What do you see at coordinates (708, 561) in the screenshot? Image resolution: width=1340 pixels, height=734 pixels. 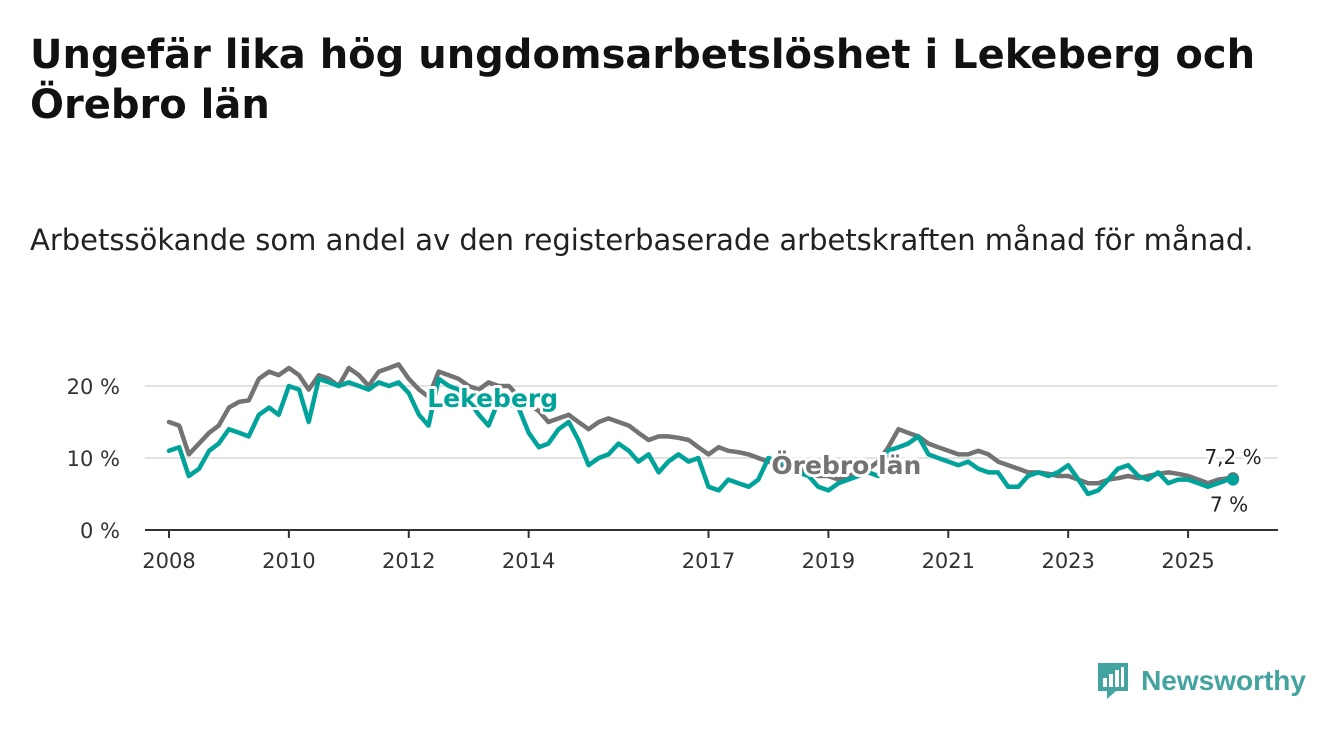 I see `x-tick-label: 2017` at bounding box center [708, 561].